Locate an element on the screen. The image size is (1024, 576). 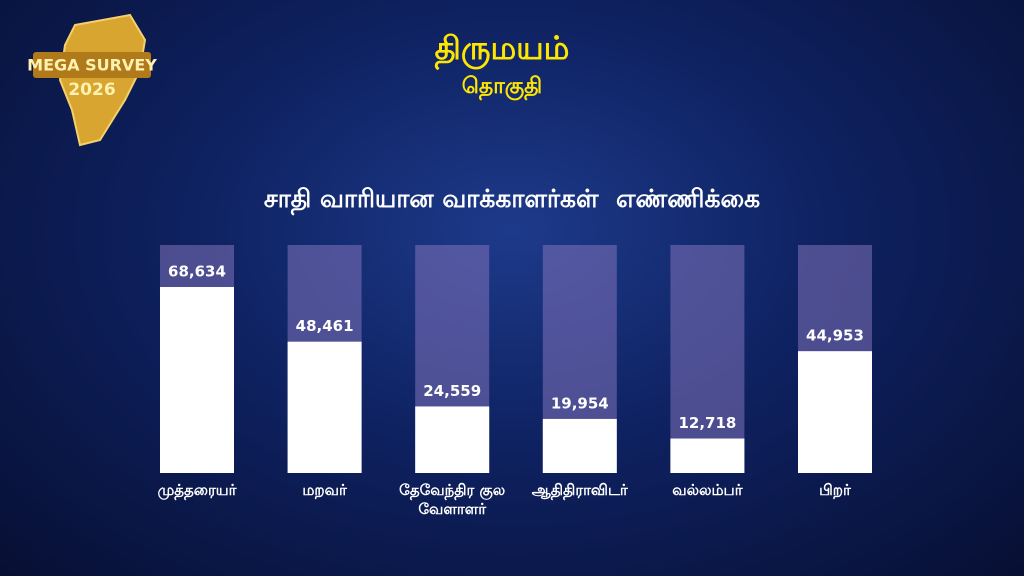
logo-text: MEGA SURVEY is located at coordinates (92, 65).